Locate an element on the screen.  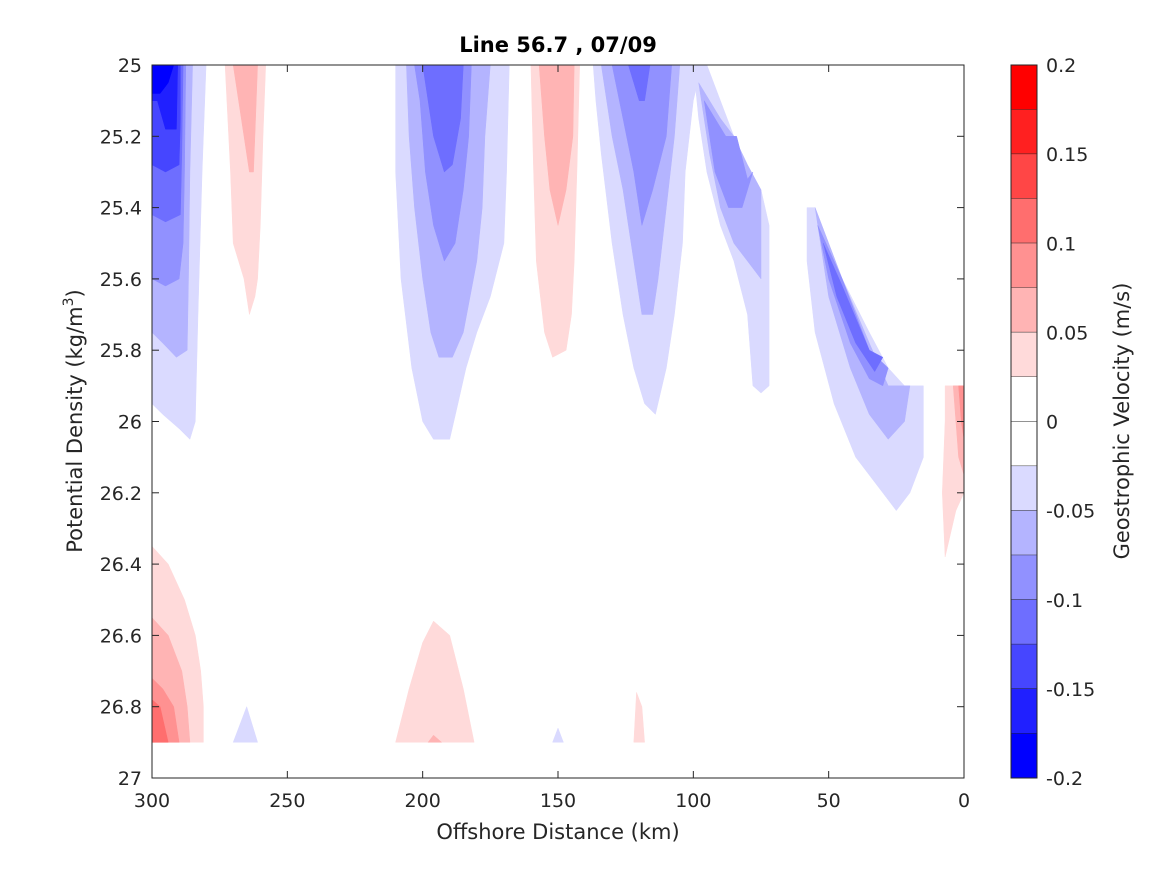
colorbar-tick-label: 0.1 is located at coordinates (1061, 244).